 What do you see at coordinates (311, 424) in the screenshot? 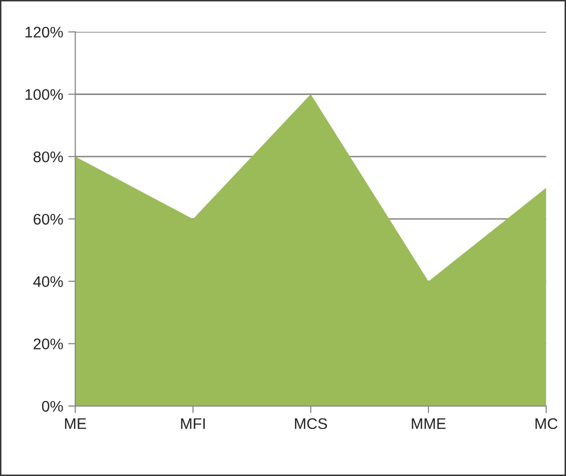
I see `x-tick-label: MCS` at bounding box center [311, 424].